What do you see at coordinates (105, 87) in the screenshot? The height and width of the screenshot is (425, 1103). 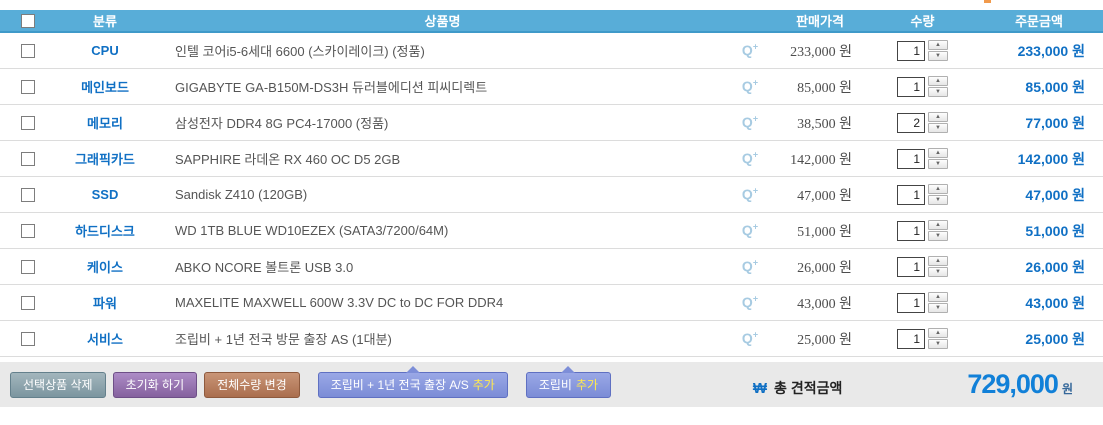 I see `category-link: 메인보드` at bounding box center [105, 87].